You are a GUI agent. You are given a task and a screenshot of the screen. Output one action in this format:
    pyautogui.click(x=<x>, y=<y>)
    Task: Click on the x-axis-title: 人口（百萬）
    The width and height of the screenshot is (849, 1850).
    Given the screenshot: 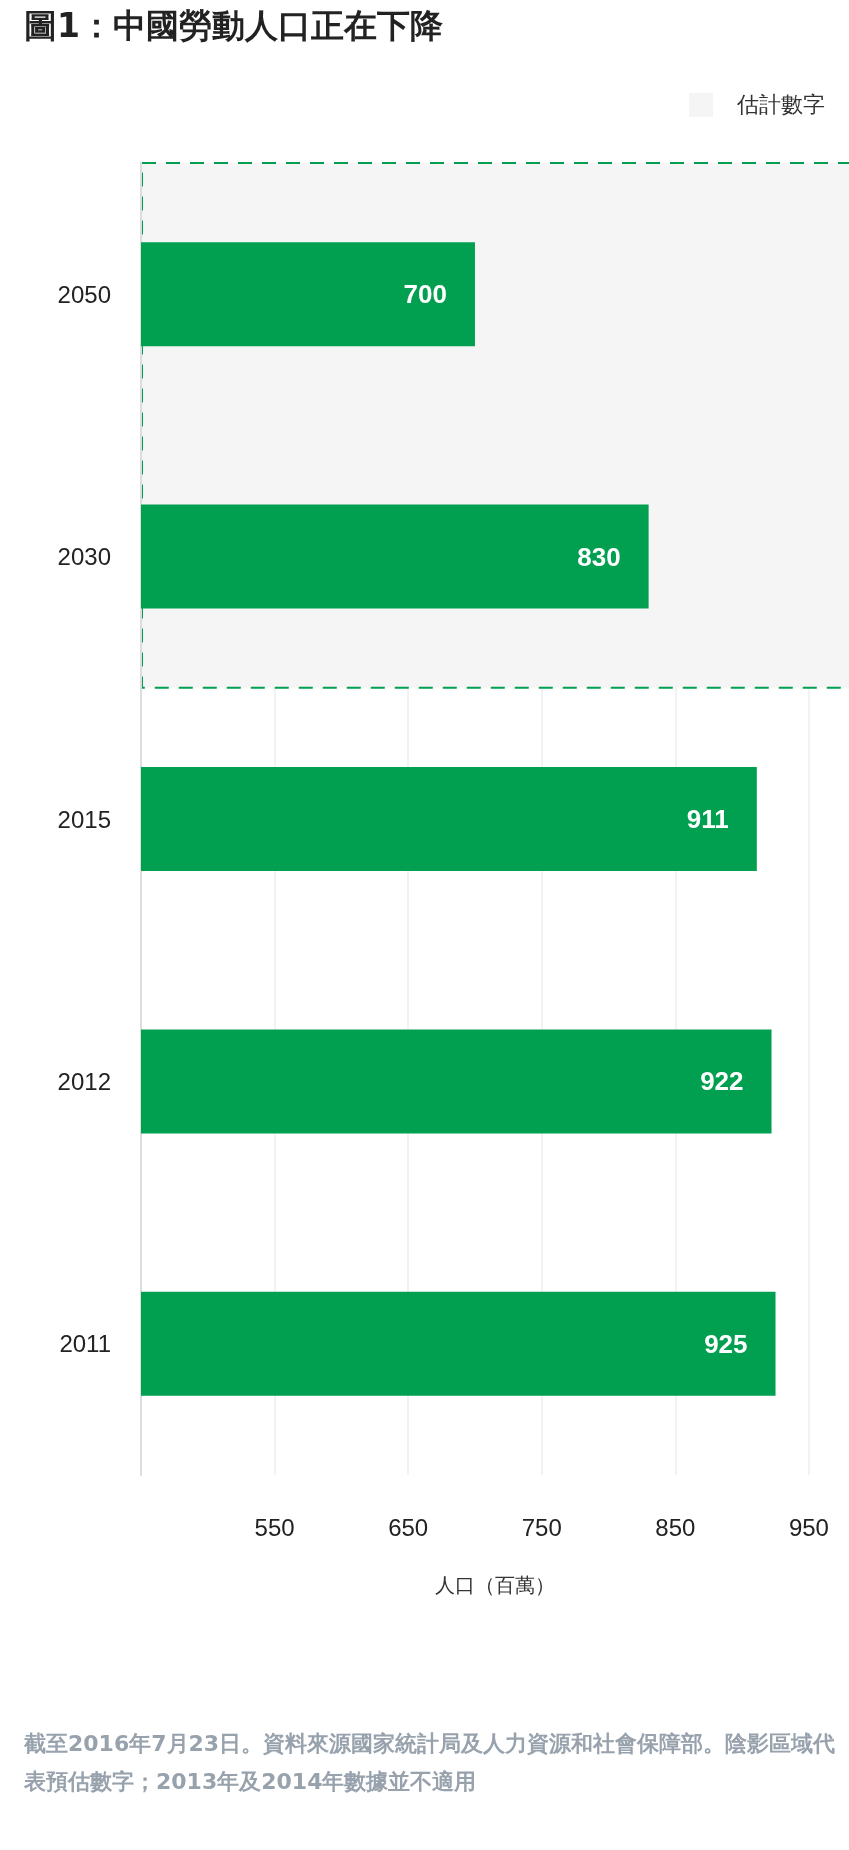 What is the action you would take?
    pyautogui.click(x=495, y=1585)
    